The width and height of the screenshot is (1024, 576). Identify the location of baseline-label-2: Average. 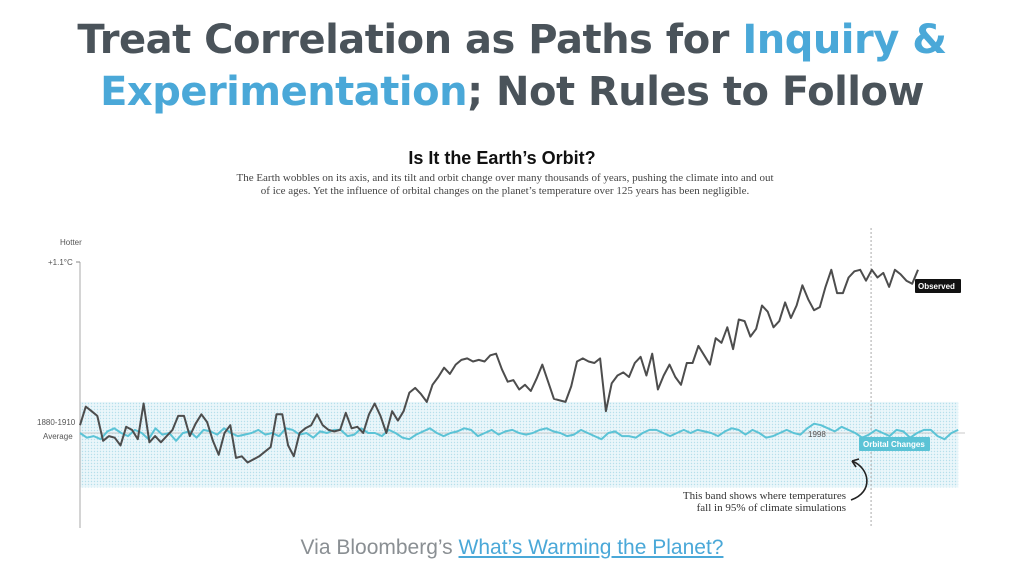
(58, 436).